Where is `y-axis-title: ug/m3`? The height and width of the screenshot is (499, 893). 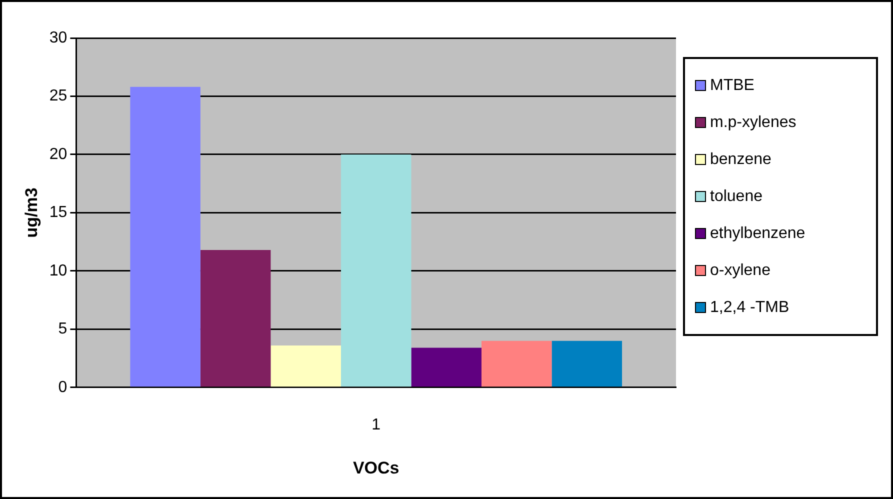 y-axis-title: ug/m3 is located at coordinates (31, 213).